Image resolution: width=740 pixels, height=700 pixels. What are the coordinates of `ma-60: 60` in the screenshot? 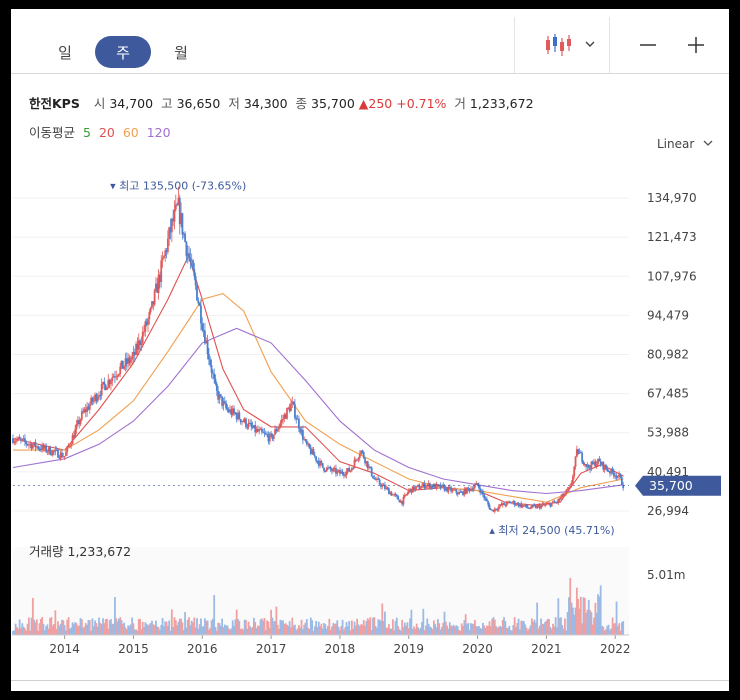 It's located at (130, 132).